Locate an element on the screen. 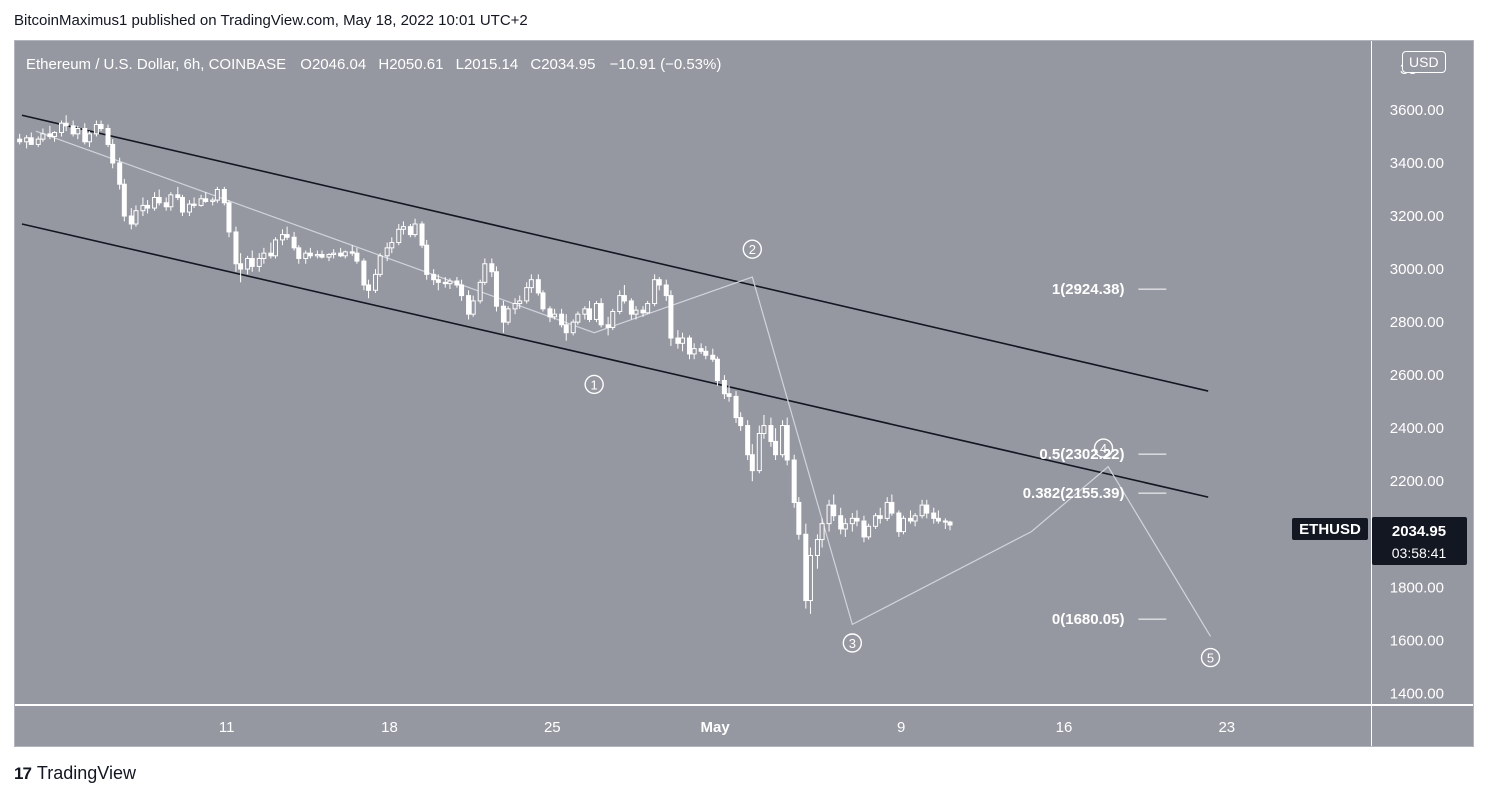  fib-level: 0.5(2302.22) is located at coordinates (1103, 454).